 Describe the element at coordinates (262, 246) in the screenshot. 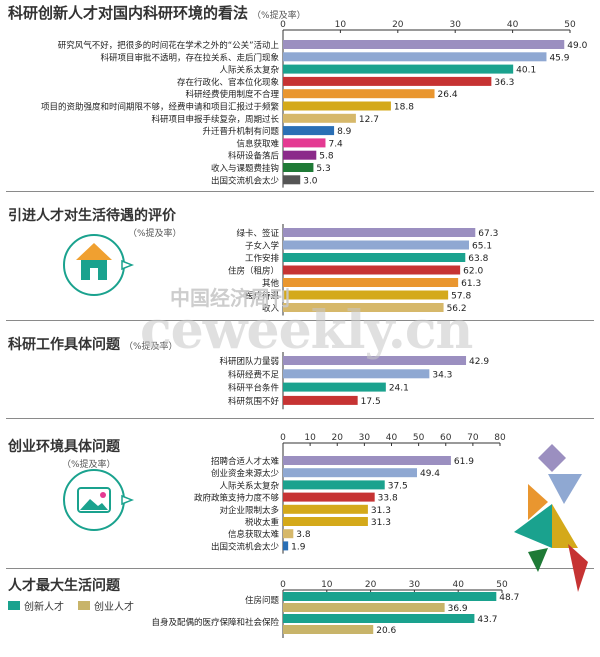

I see `category-label: 子女入学` at that location.